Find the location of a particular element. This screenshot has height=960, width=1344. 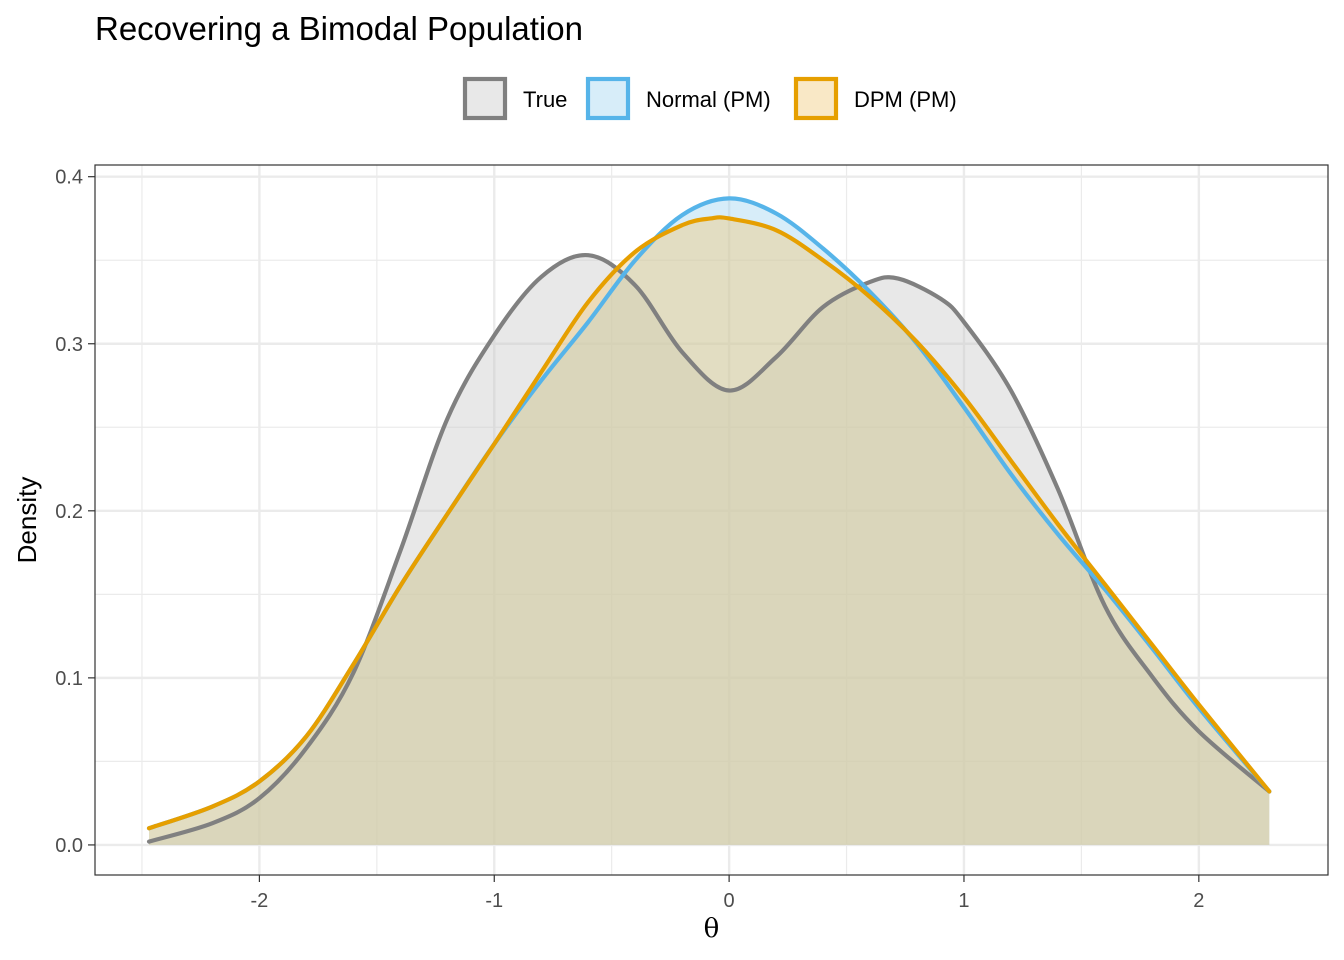

legend-label-true: True is located at coordinates (545, 99).